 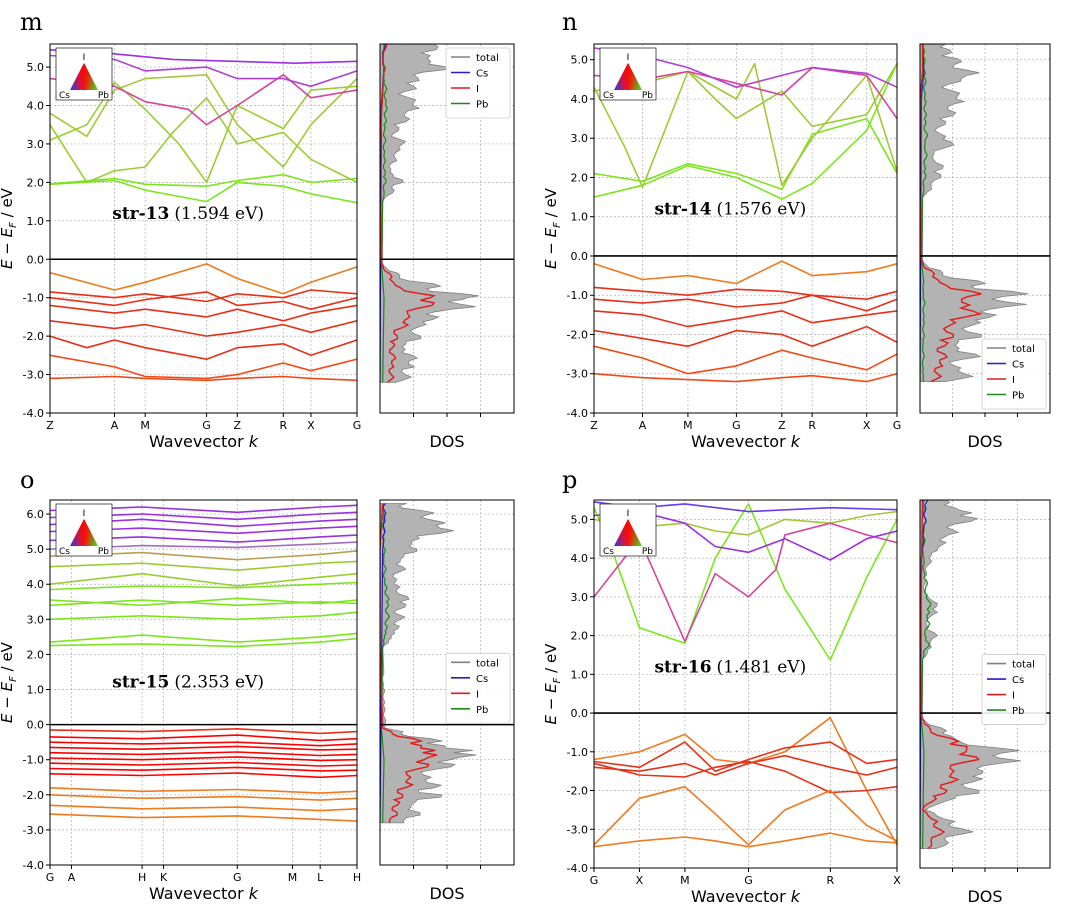 What do you see at coordinates (142, 877) in the screenshot?
I see `kpoint-label: H` at bounding box center [142, 877].